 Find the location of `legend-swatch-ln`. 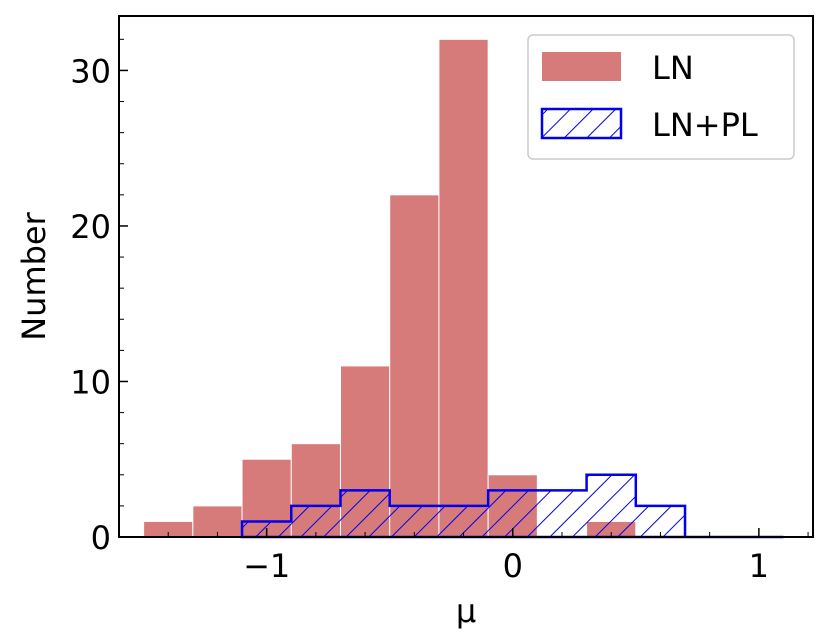

legend-swatch-ln is located at coordinates (581, 66).